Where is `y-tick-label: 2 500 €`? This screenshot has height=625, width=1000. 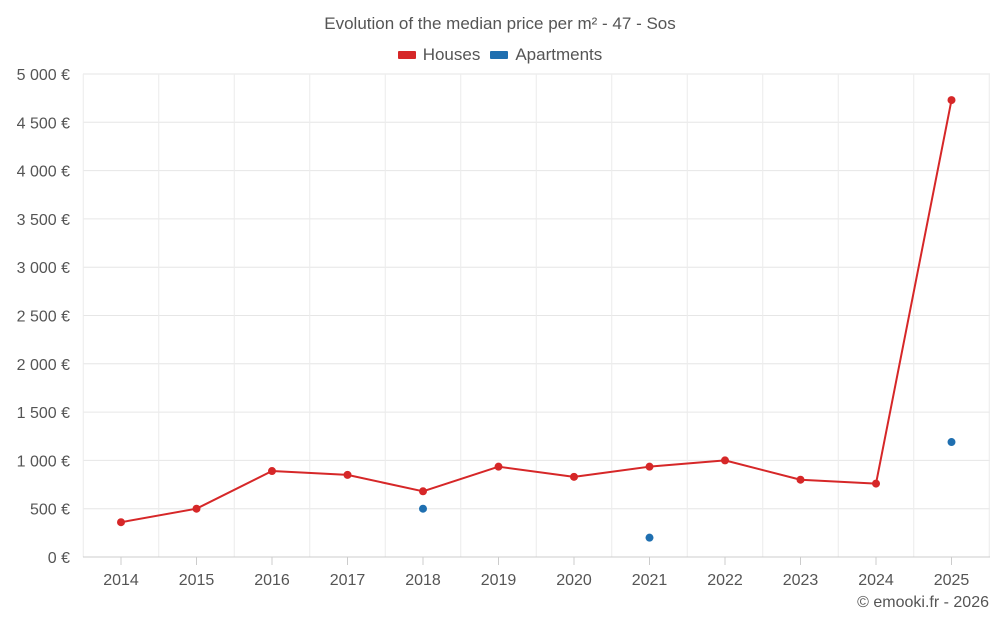
y-tick-label: 2 500 € is located at coordinates (43, 317).